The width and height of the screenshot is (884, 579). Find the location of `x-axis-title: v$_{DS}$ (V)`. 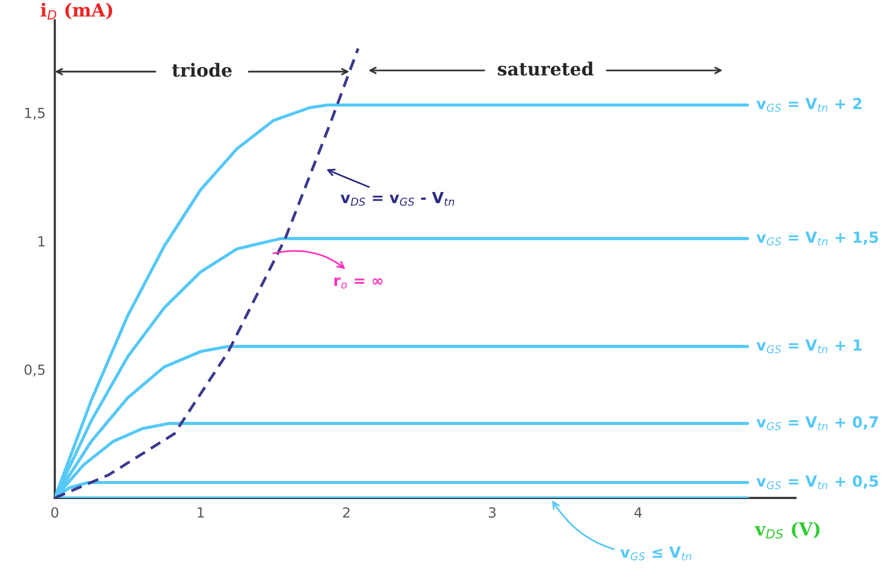

x-axis-title: v$_{DS}$ (V) is located at coordinates (787, 530).